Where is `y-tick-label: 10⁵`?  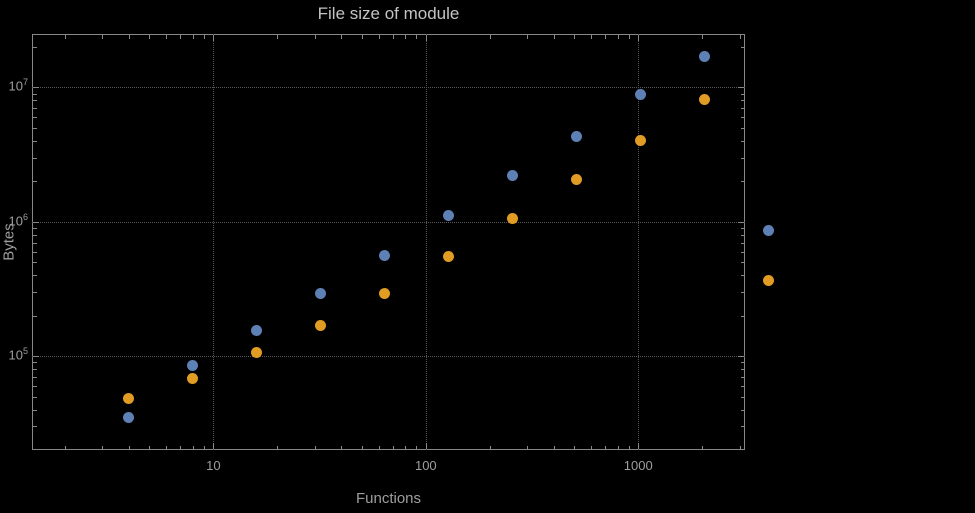
y-tick-label: 10⁵ is located at coordinates (18, 354).